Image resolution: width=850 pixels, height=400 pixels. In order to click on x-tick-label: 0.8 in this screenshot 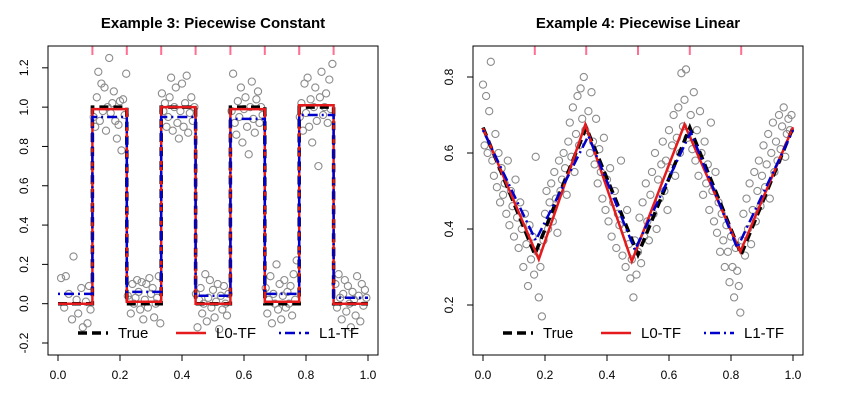, I will do `click(306, 375)`.